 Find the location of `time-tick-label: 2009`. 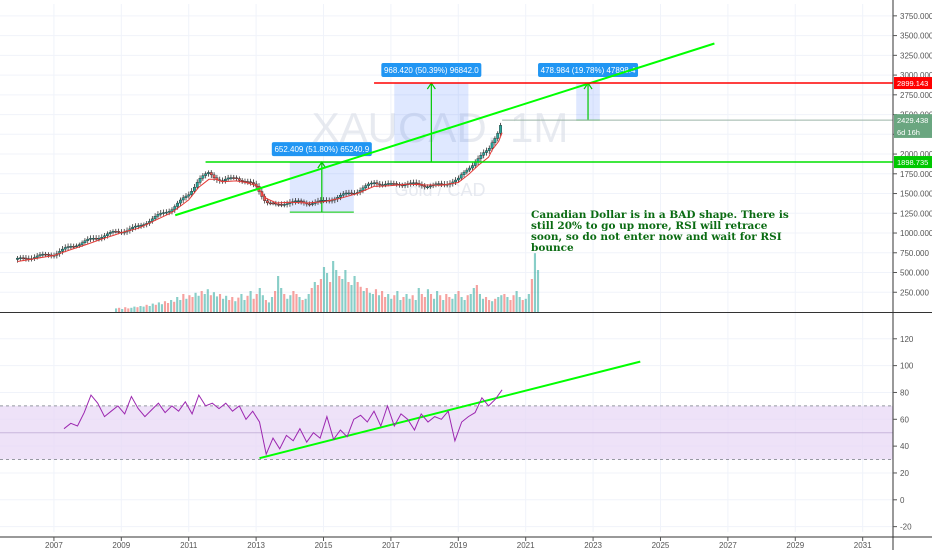

time-tick-label: 2009 is located at coordinates (121, 545).